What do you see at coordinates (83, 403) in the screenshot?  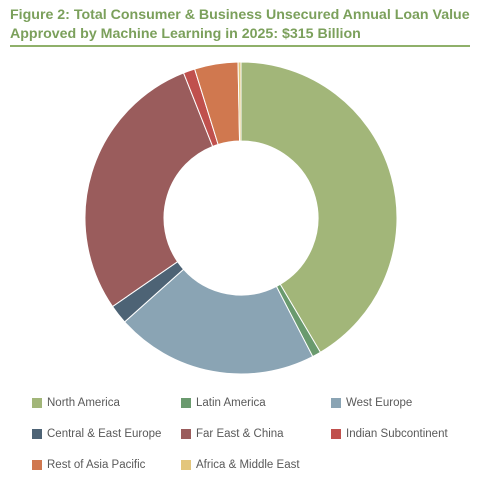 I see `legend-label: North America` at bounding box center [83, 403].